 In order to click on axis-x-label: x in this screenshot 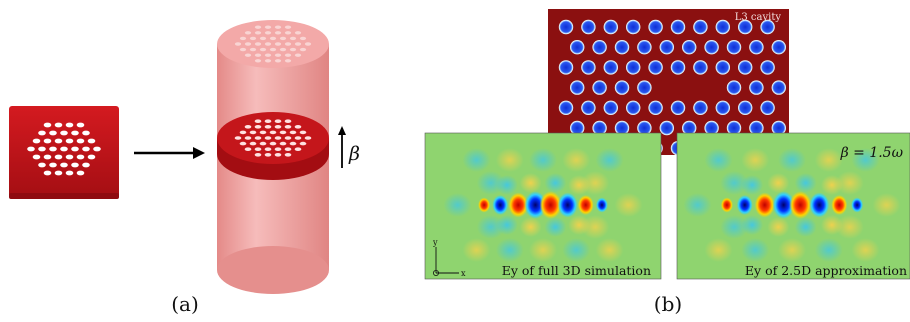, I will do `click(463, 273)`.